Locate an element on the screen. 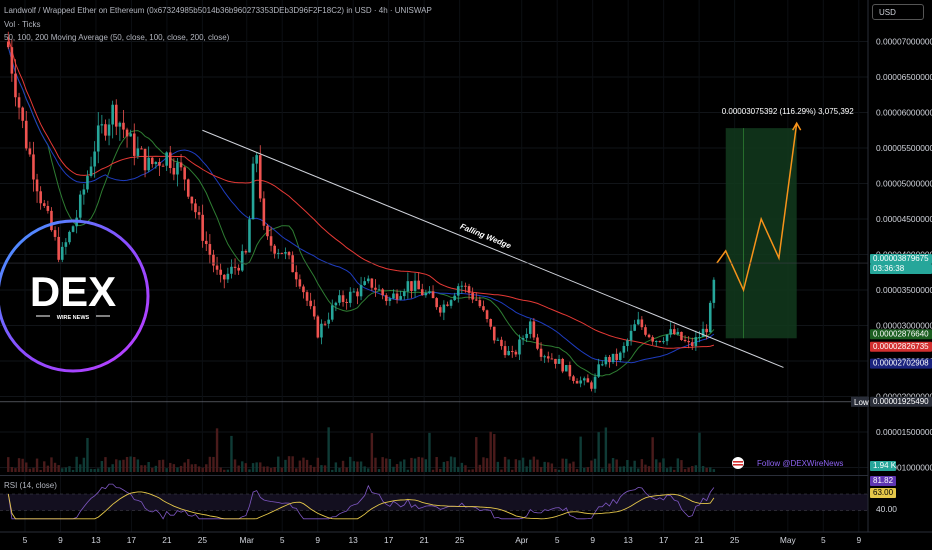  follow-text: Follow @DEXWireNews is located at coordinates (800, 463).